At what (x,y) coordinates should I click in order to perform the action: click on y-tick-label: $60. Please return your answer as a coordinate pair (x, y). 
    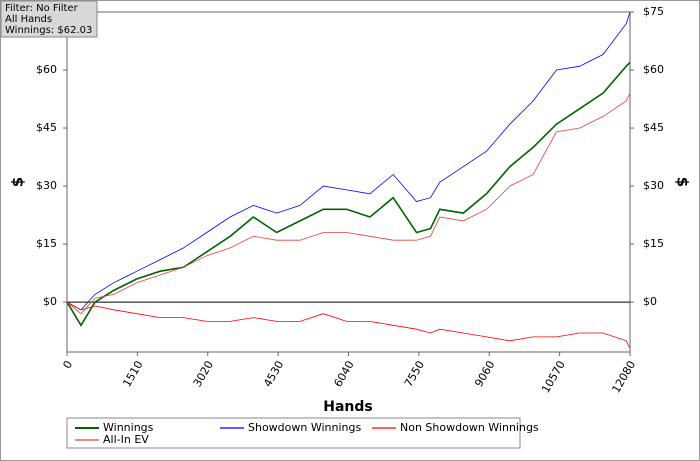
    Looking at the image, I should click on (46, 69).